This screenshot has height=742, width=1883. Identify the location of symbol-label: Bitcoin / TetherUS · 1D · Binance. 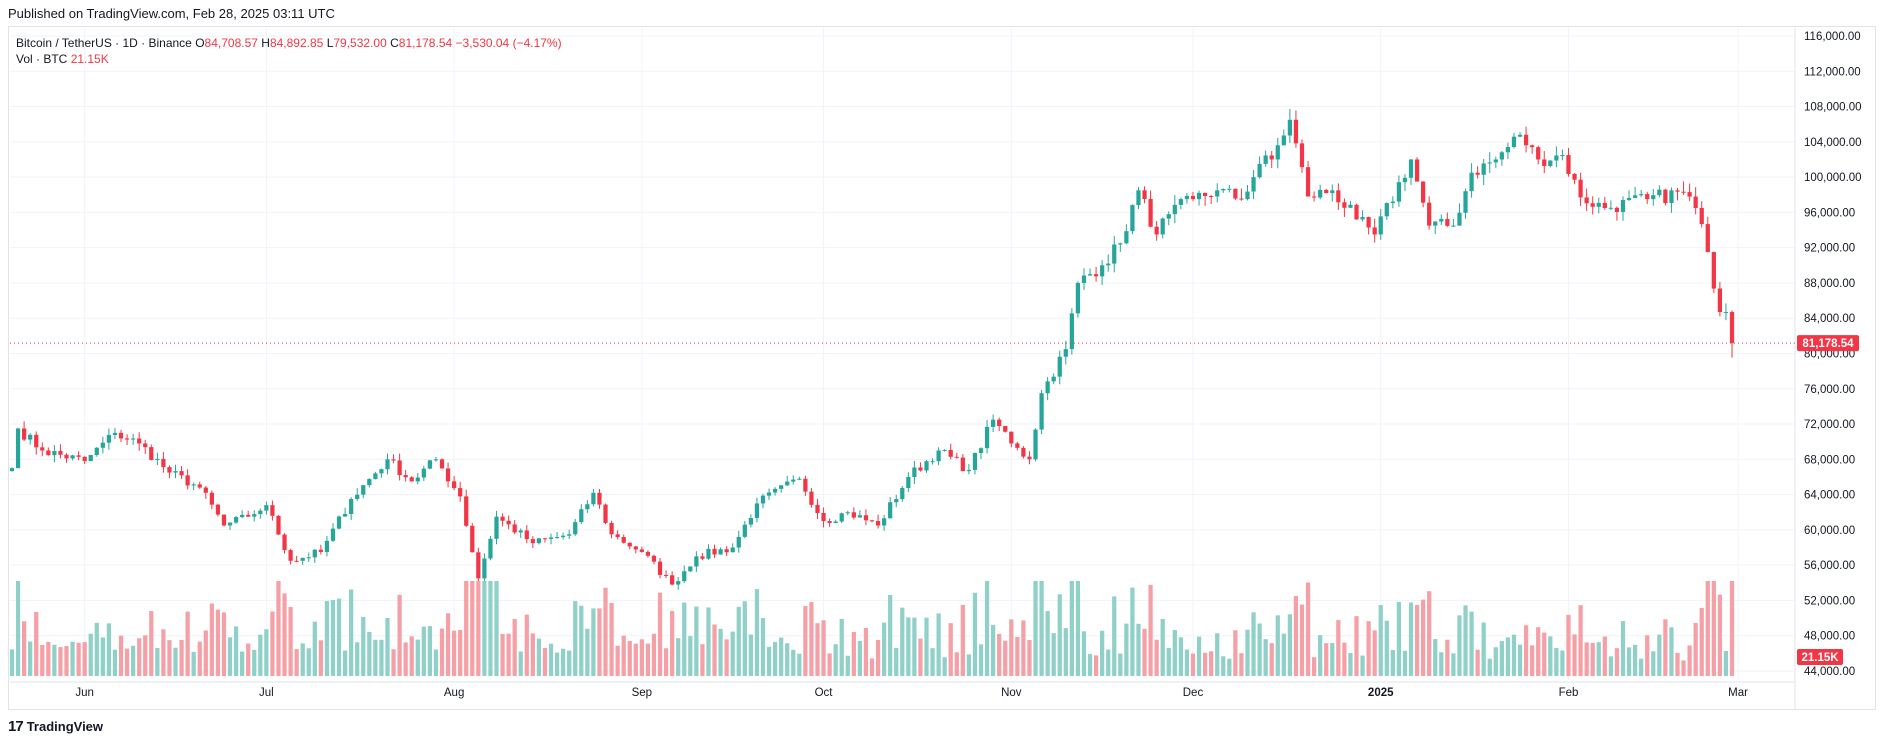
(104, 43).